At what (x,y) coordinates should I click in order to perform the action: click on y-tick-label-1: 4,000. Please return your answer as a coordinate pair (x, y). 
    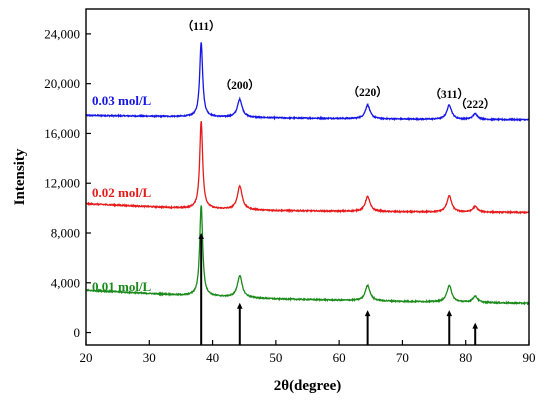
    Looking at the image, I should click on (65, 282).